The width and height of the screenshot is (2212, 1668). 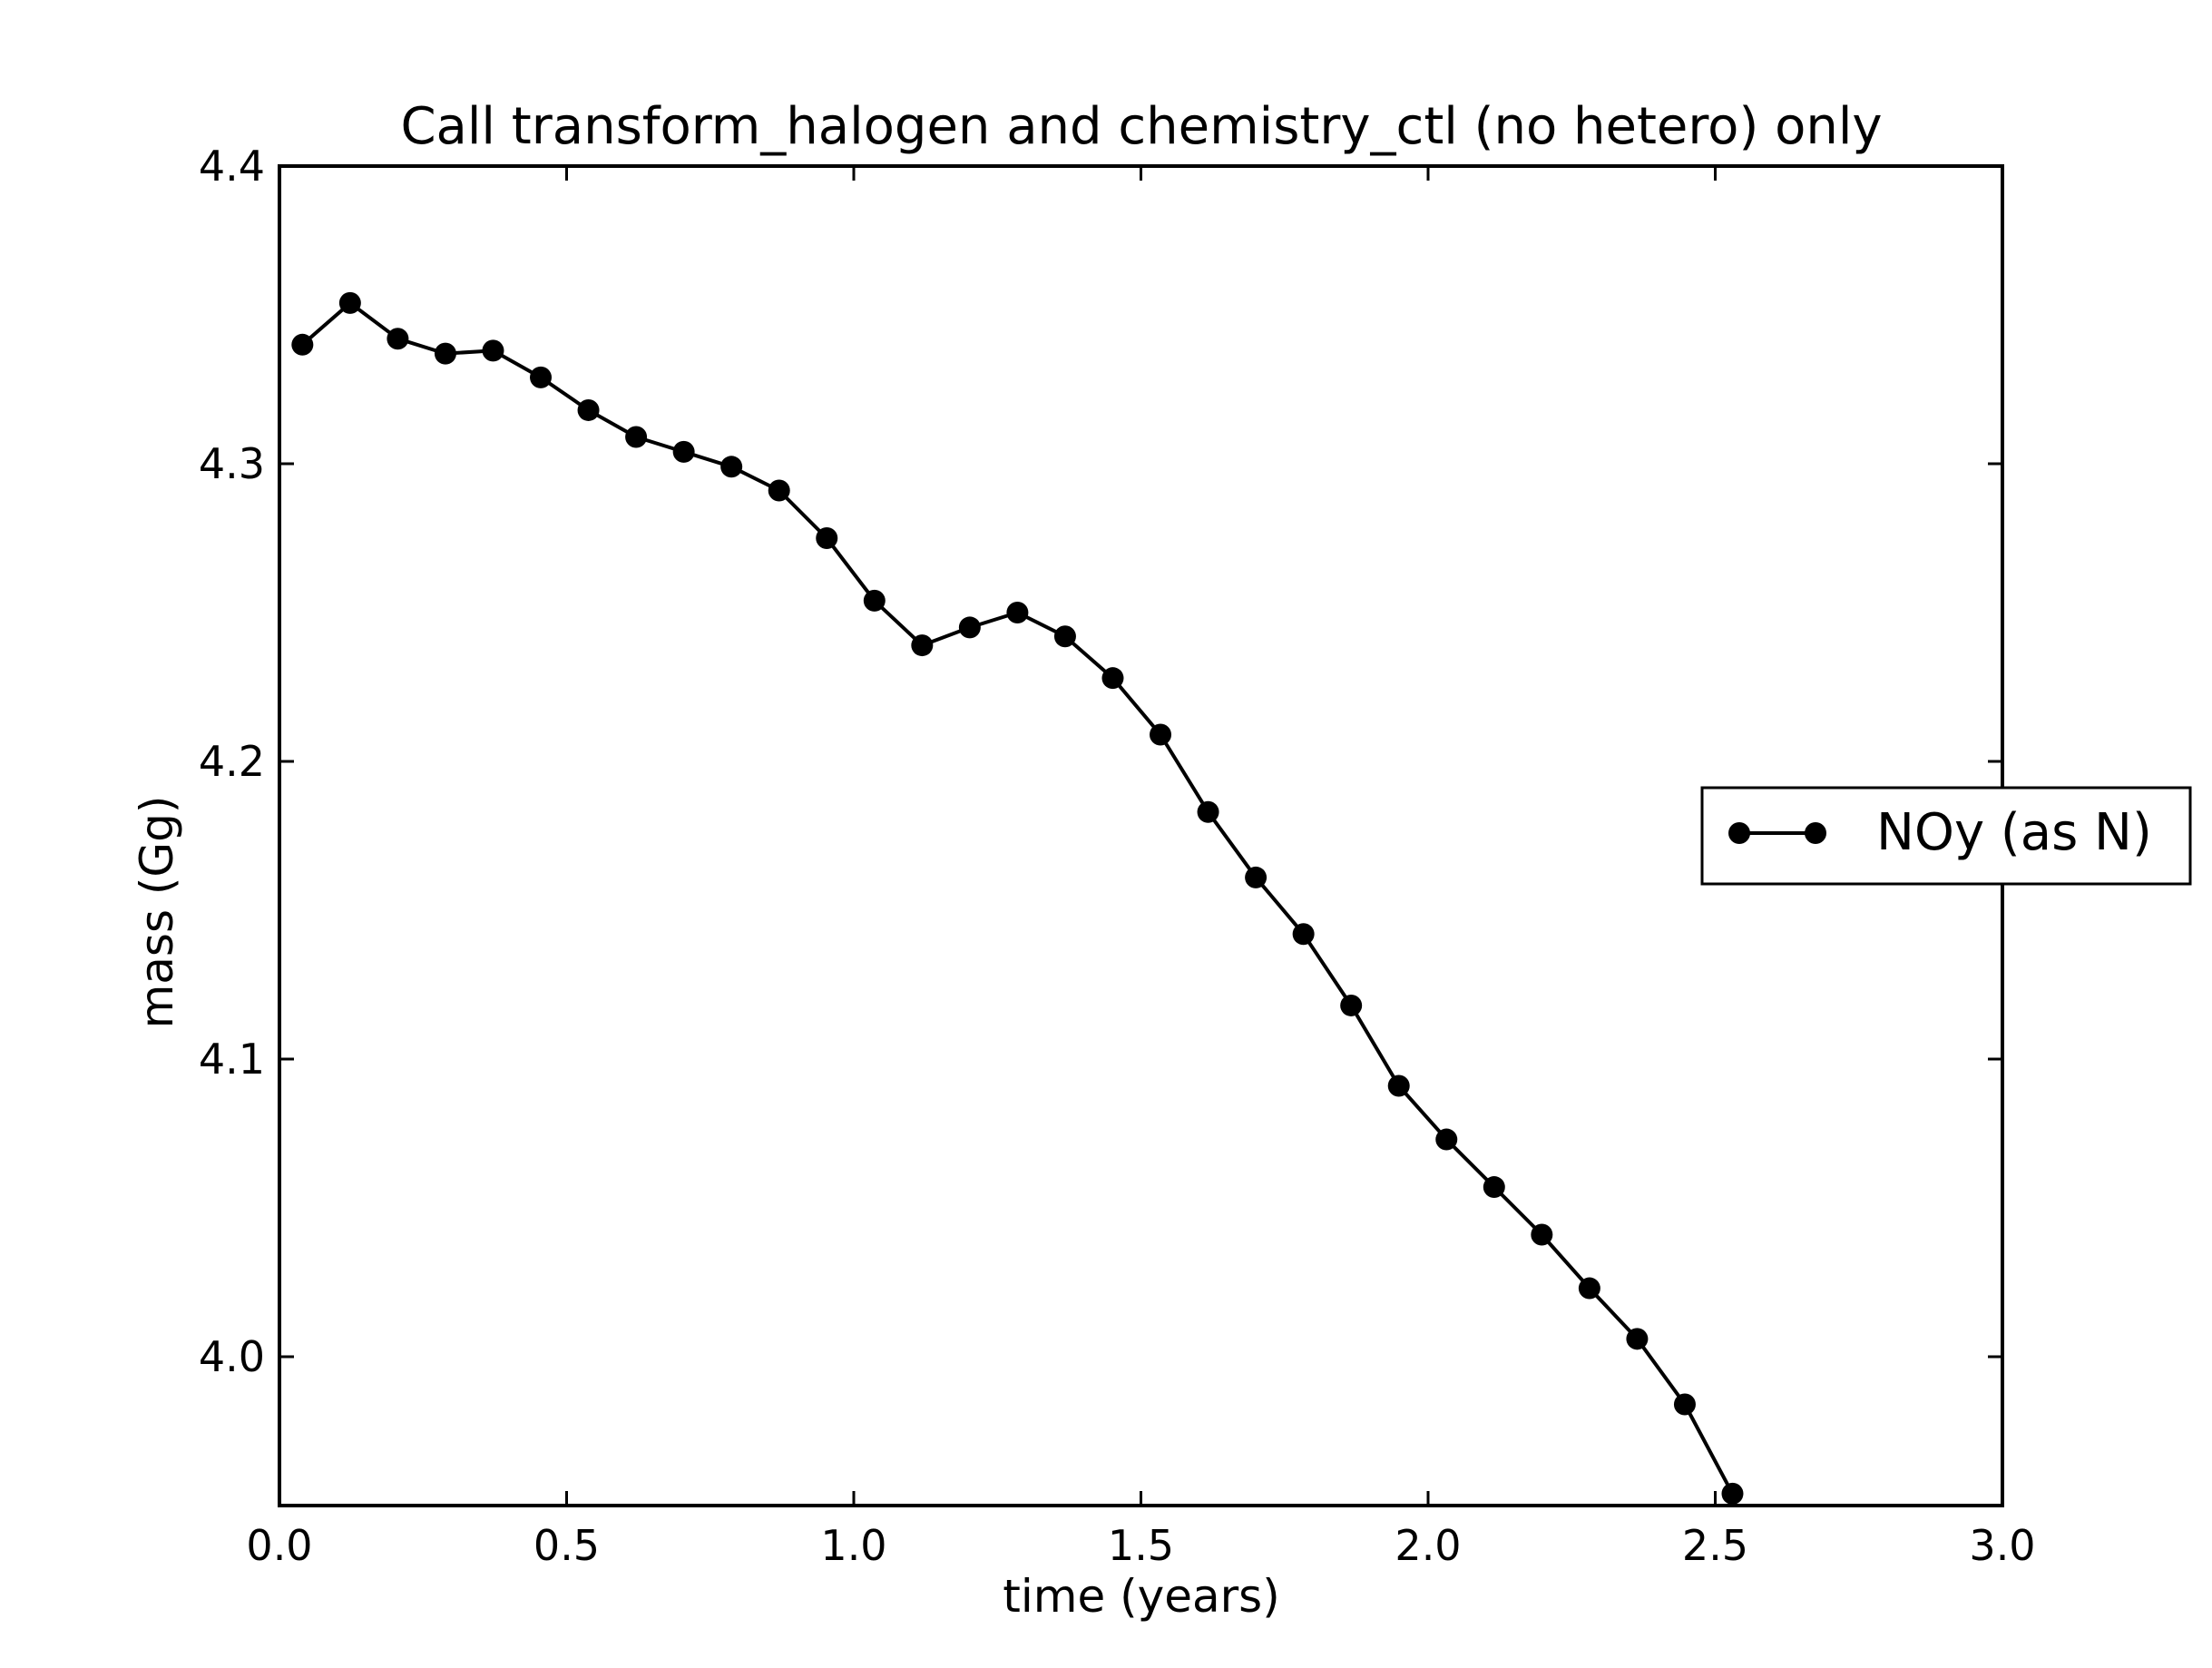 I want to click on x-tick-label: 1.5, so click(x=1141, y=1545).